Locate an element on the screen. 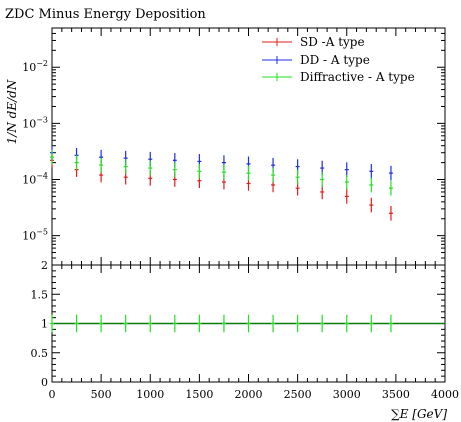  bottom-y-tick-label: 2 is located at coordinates (44, 265).